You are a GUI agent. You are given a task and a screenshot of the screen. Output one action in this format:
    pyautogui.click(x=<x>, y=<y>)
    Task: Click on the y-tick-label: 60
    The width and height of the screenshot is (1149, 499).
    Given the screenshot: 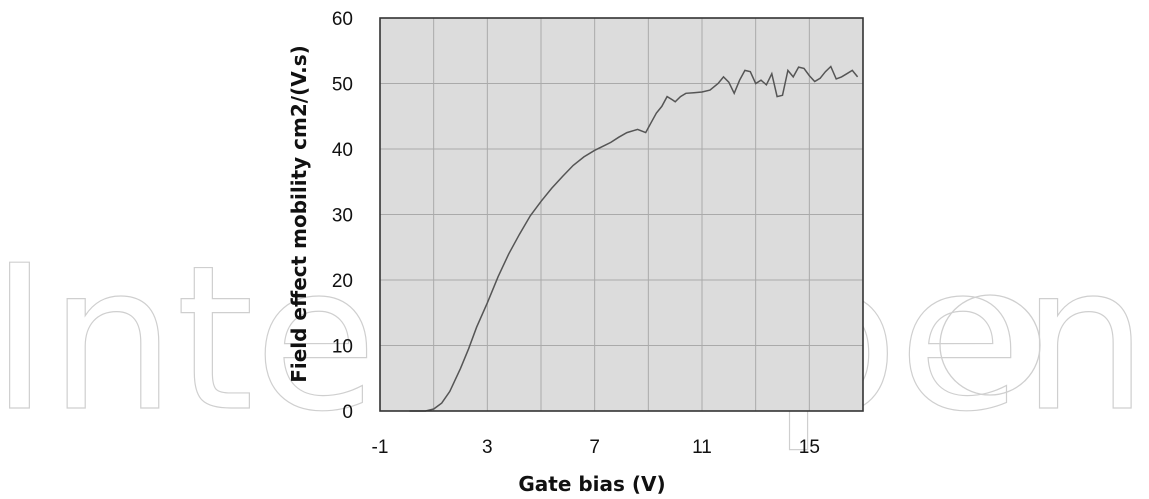 What is the action you would take?
    pyautogui.click(x=342, y=19)
    